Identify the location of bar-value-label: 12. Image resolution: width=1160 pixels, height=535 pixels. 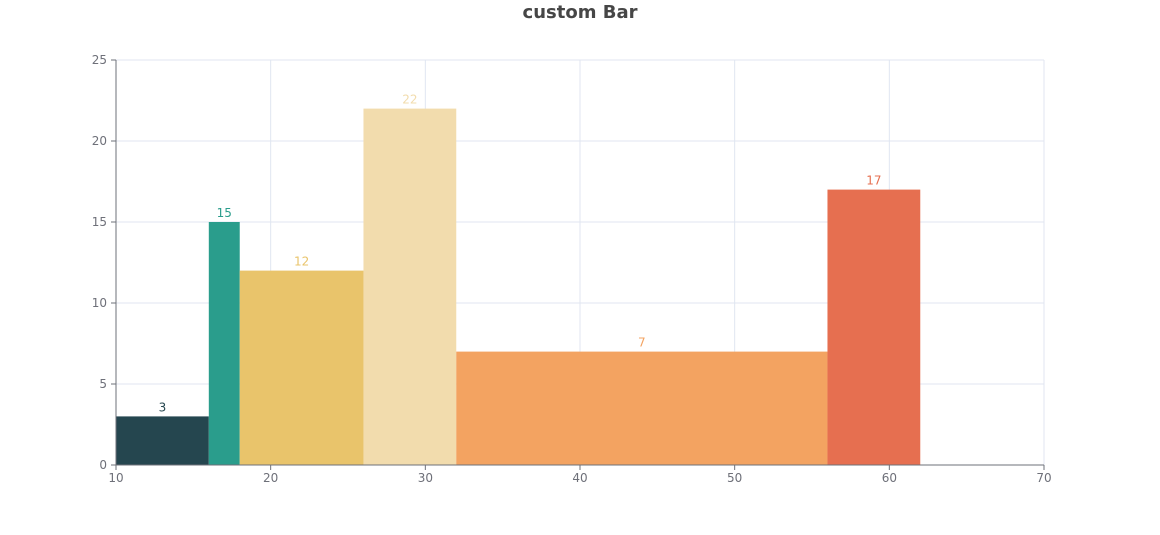
(301, 262).